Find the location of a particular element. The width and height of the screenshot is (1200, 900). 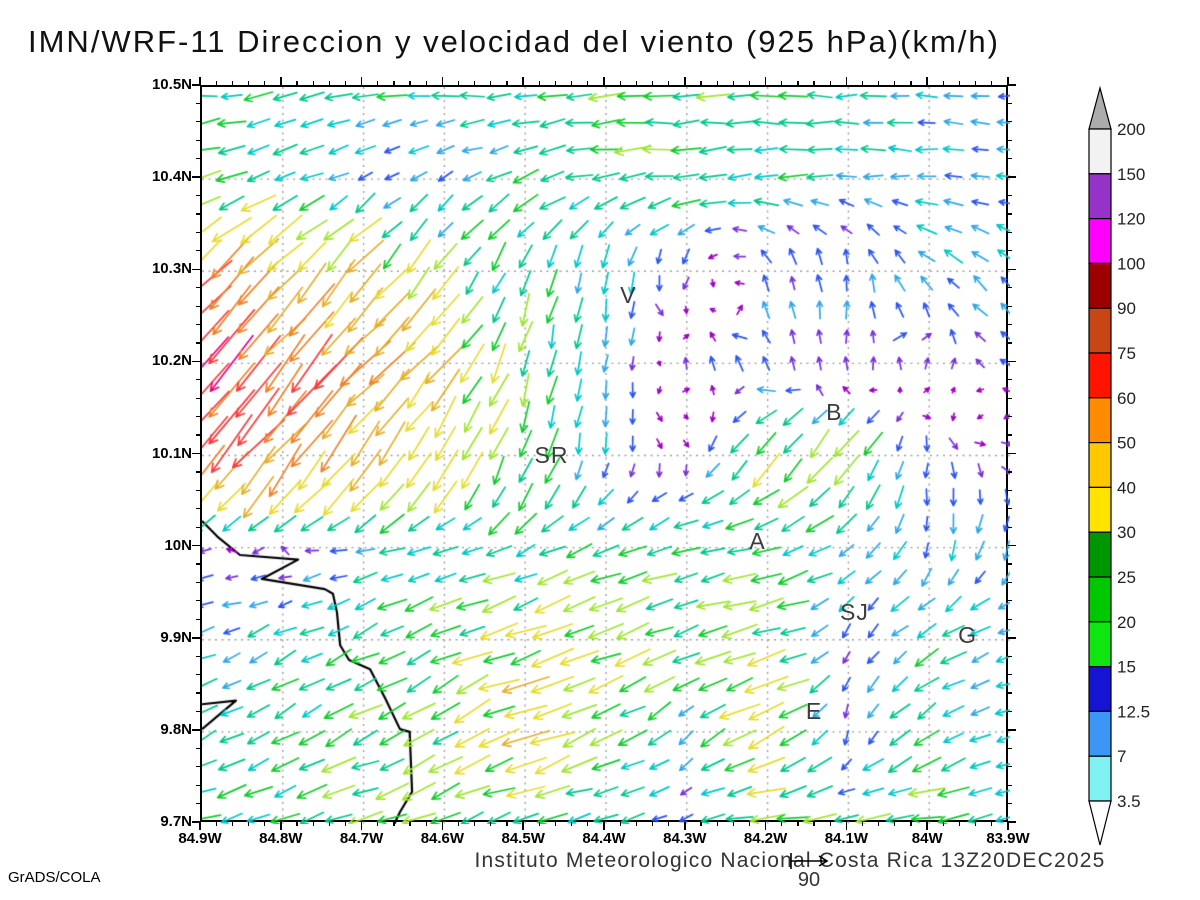

colorbar-tick-label: 30 is located at coordinates (1126, 532).